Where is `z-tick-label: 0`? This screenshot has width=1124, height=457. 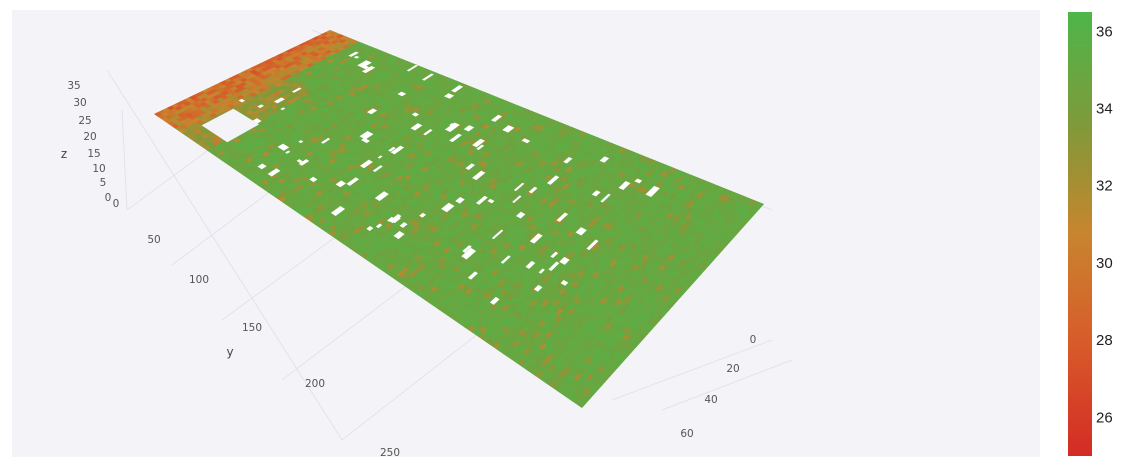 z-tick-label: 0 is located at coordinates (108, 198).